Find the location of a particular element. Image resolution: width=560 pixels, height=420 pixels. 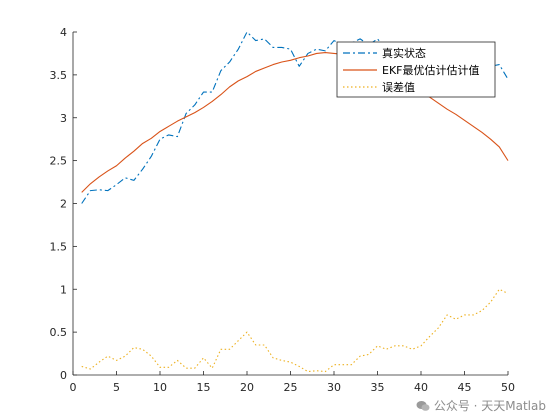

y-tick-label: 1.5 is located at coordinates (59, 246).